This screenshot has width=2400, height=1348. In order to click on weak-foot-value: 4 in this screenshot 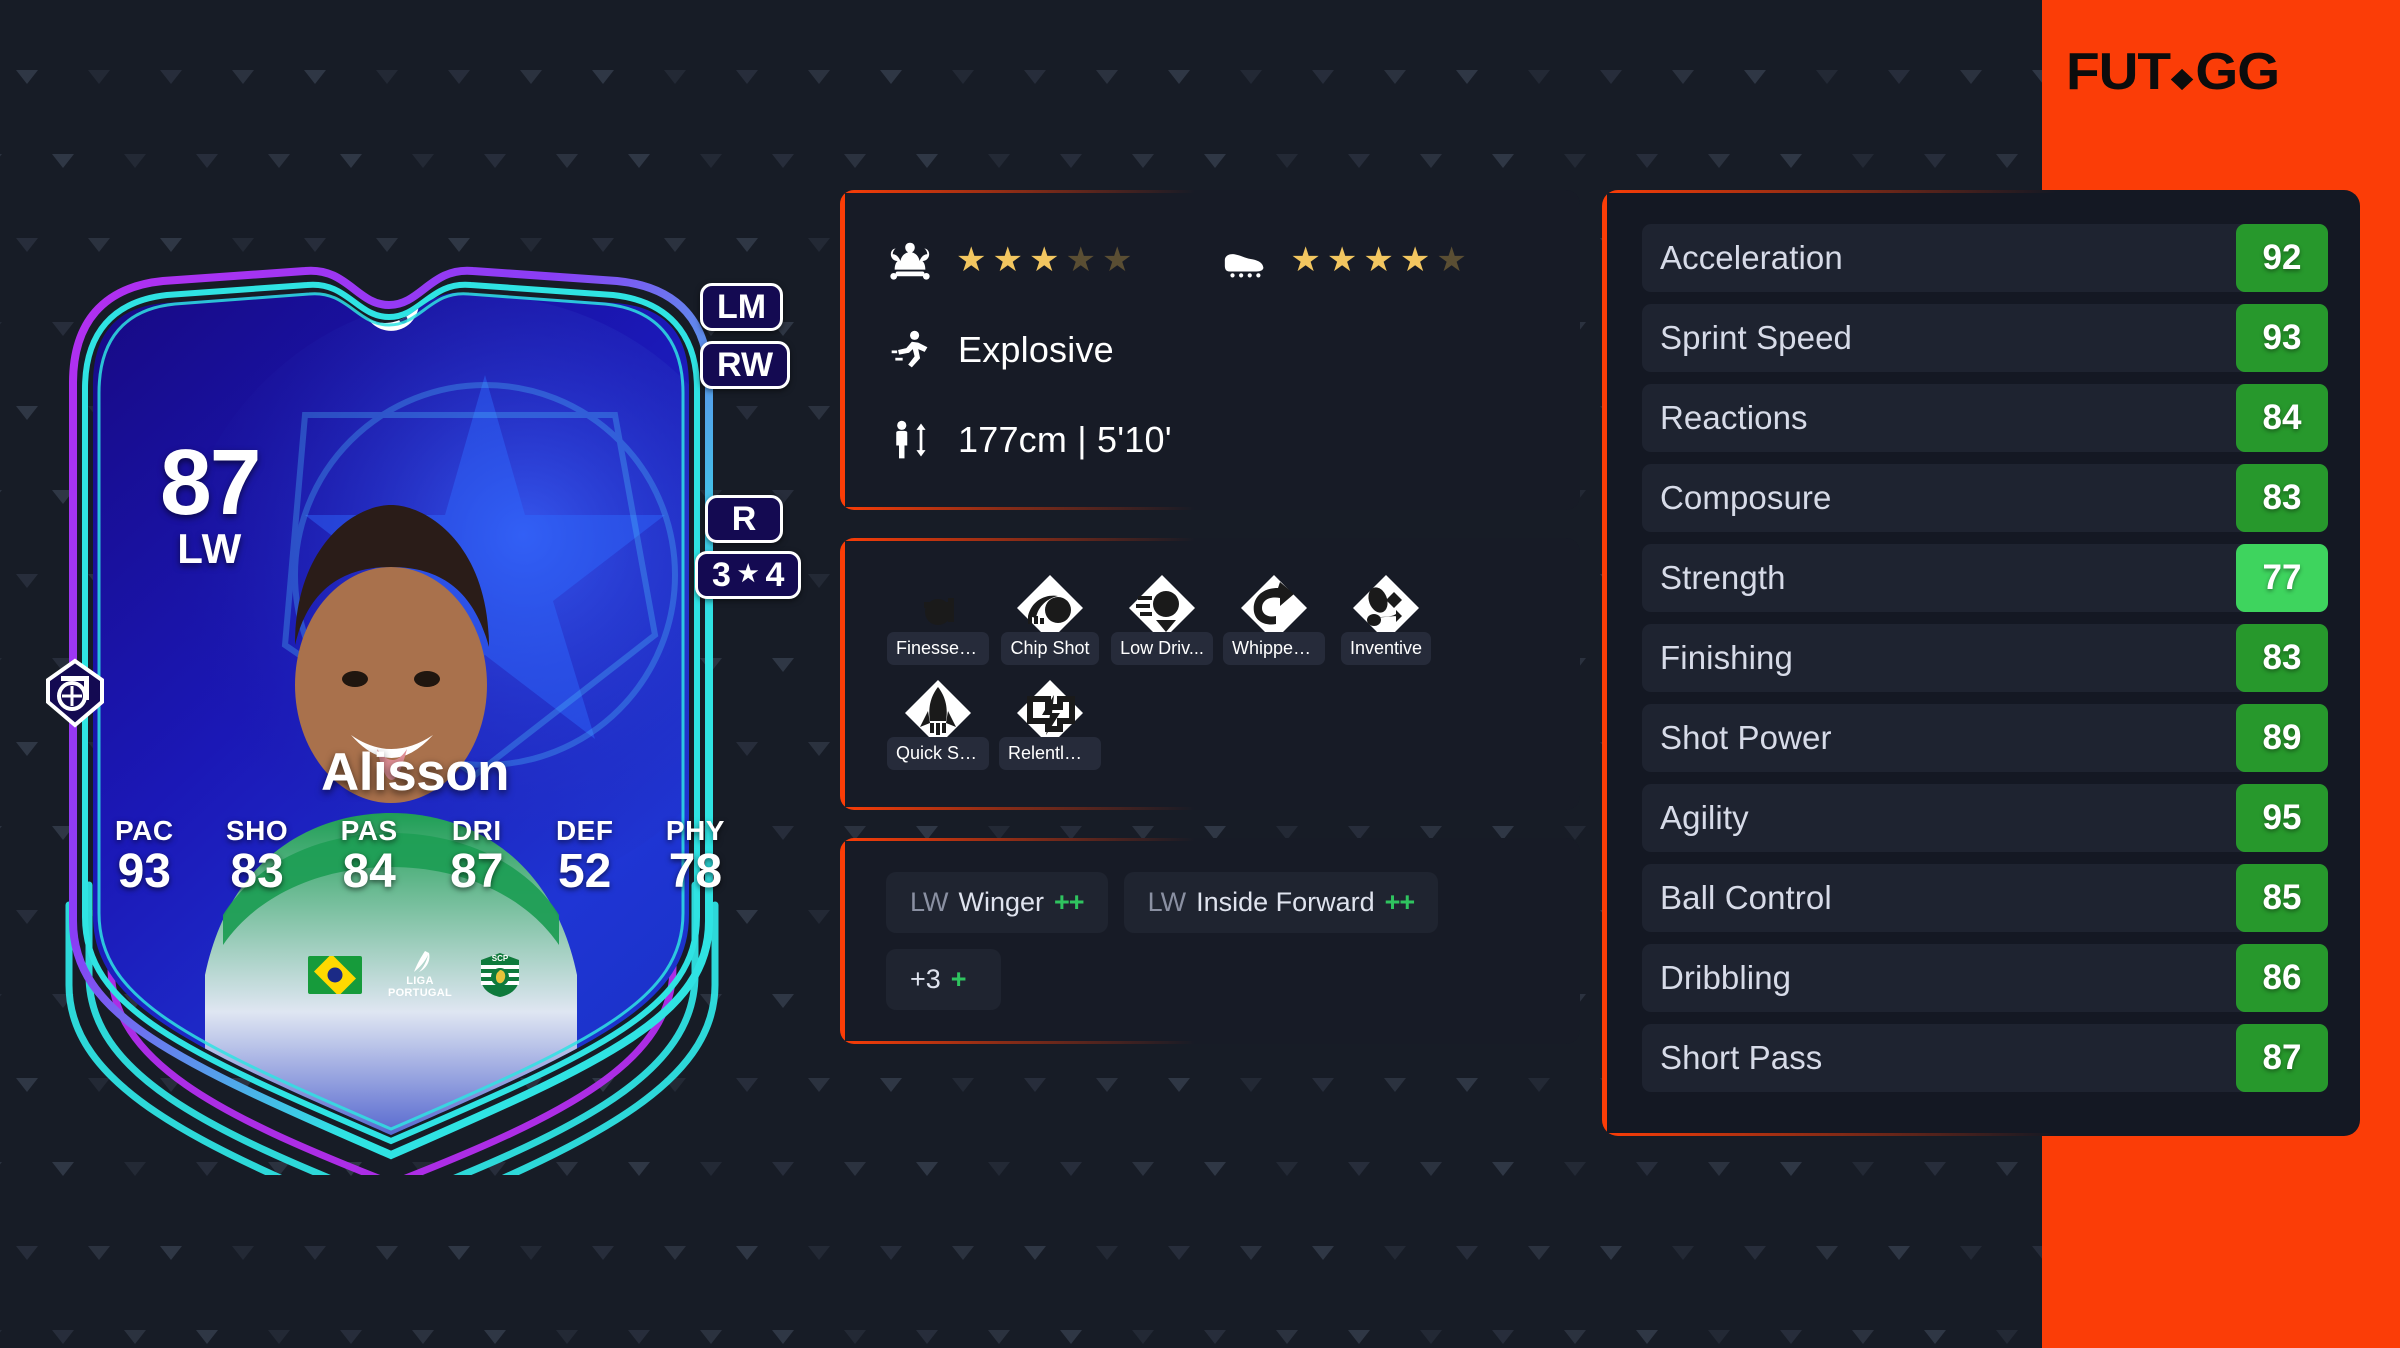, I will do `click(775, 574)`.